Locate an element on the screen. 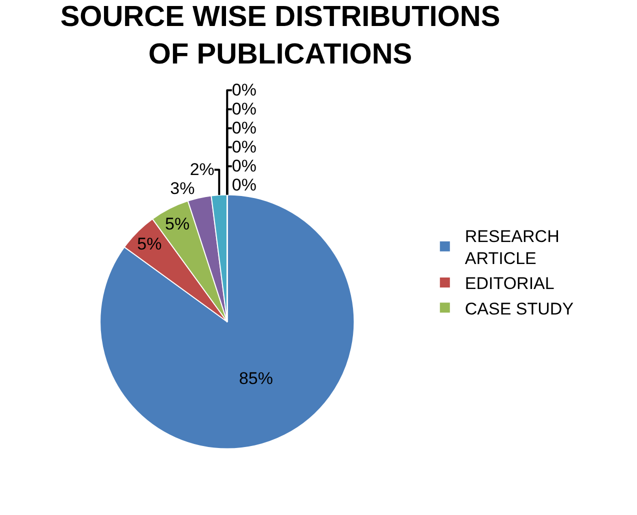 The height and width of the screenshot is (515, 637). data-label: 2% is located at coordinates (202, 170).